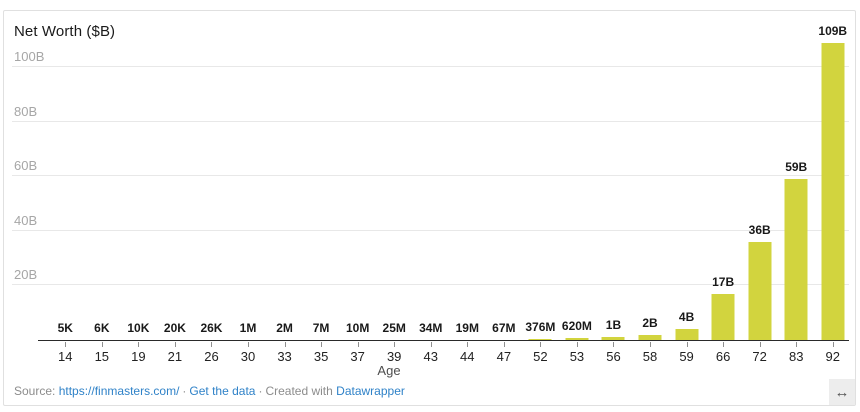 The image size is (860, 412). What do you see at coordinates (540, 202) in the screenshot?
I see `bar-column: 376M 52` at bounding box center [540, 202].